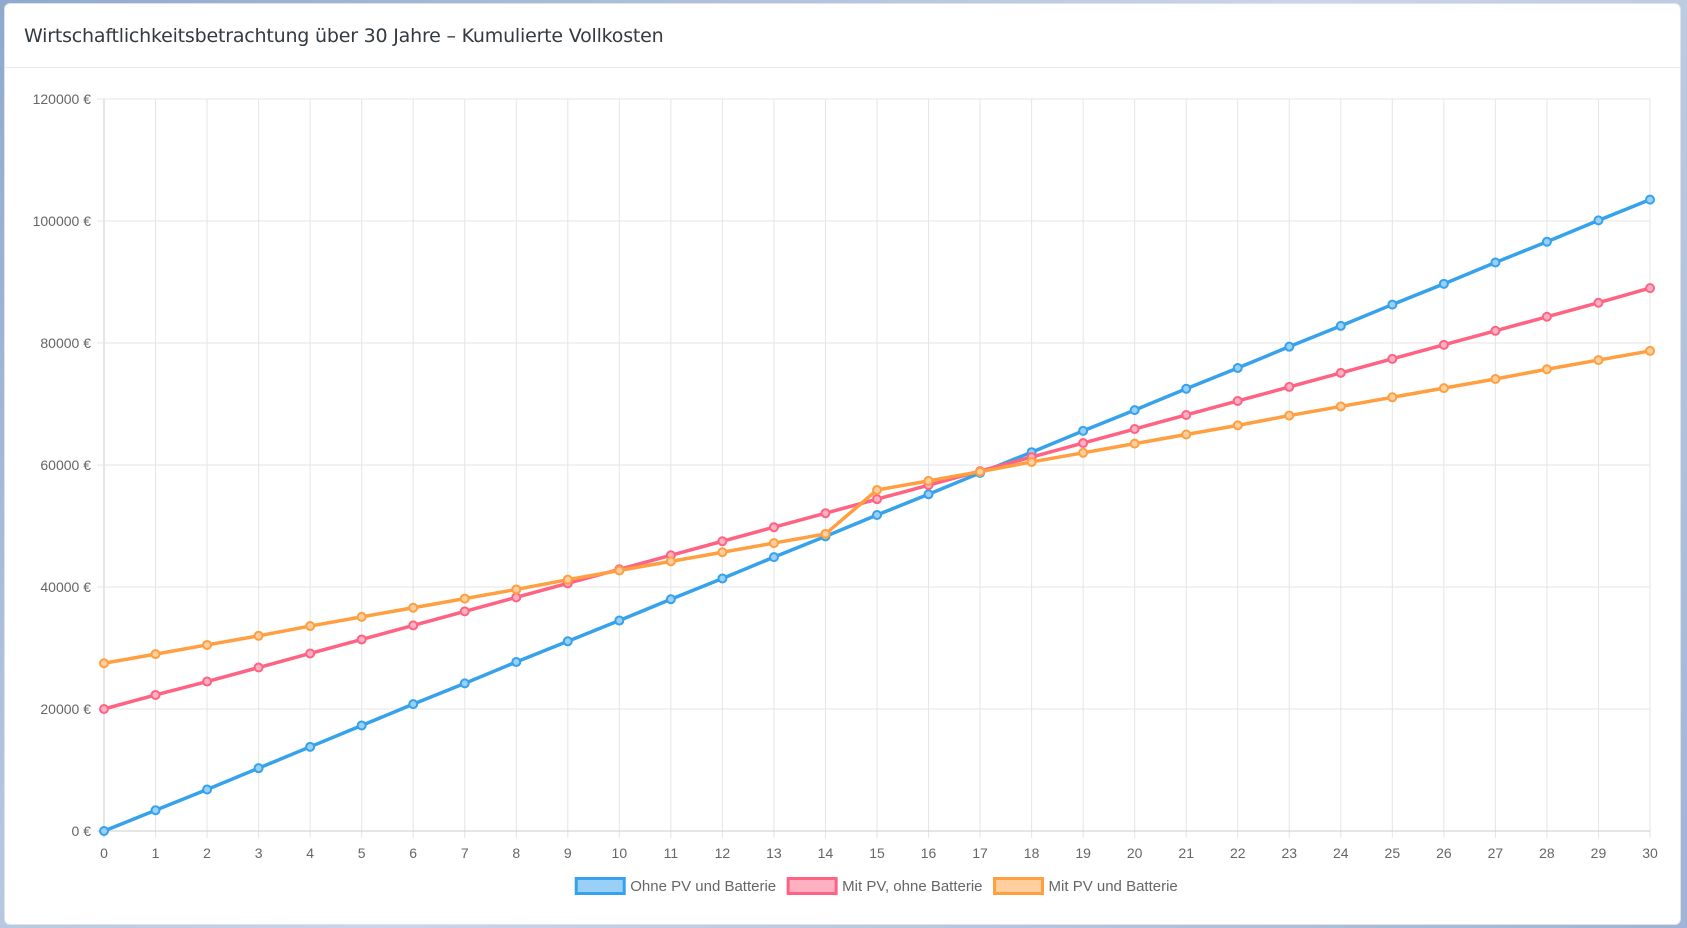 This screenshot has height=928, width=1687. I want to click on x-tick-label: 11, so click(671, 853).